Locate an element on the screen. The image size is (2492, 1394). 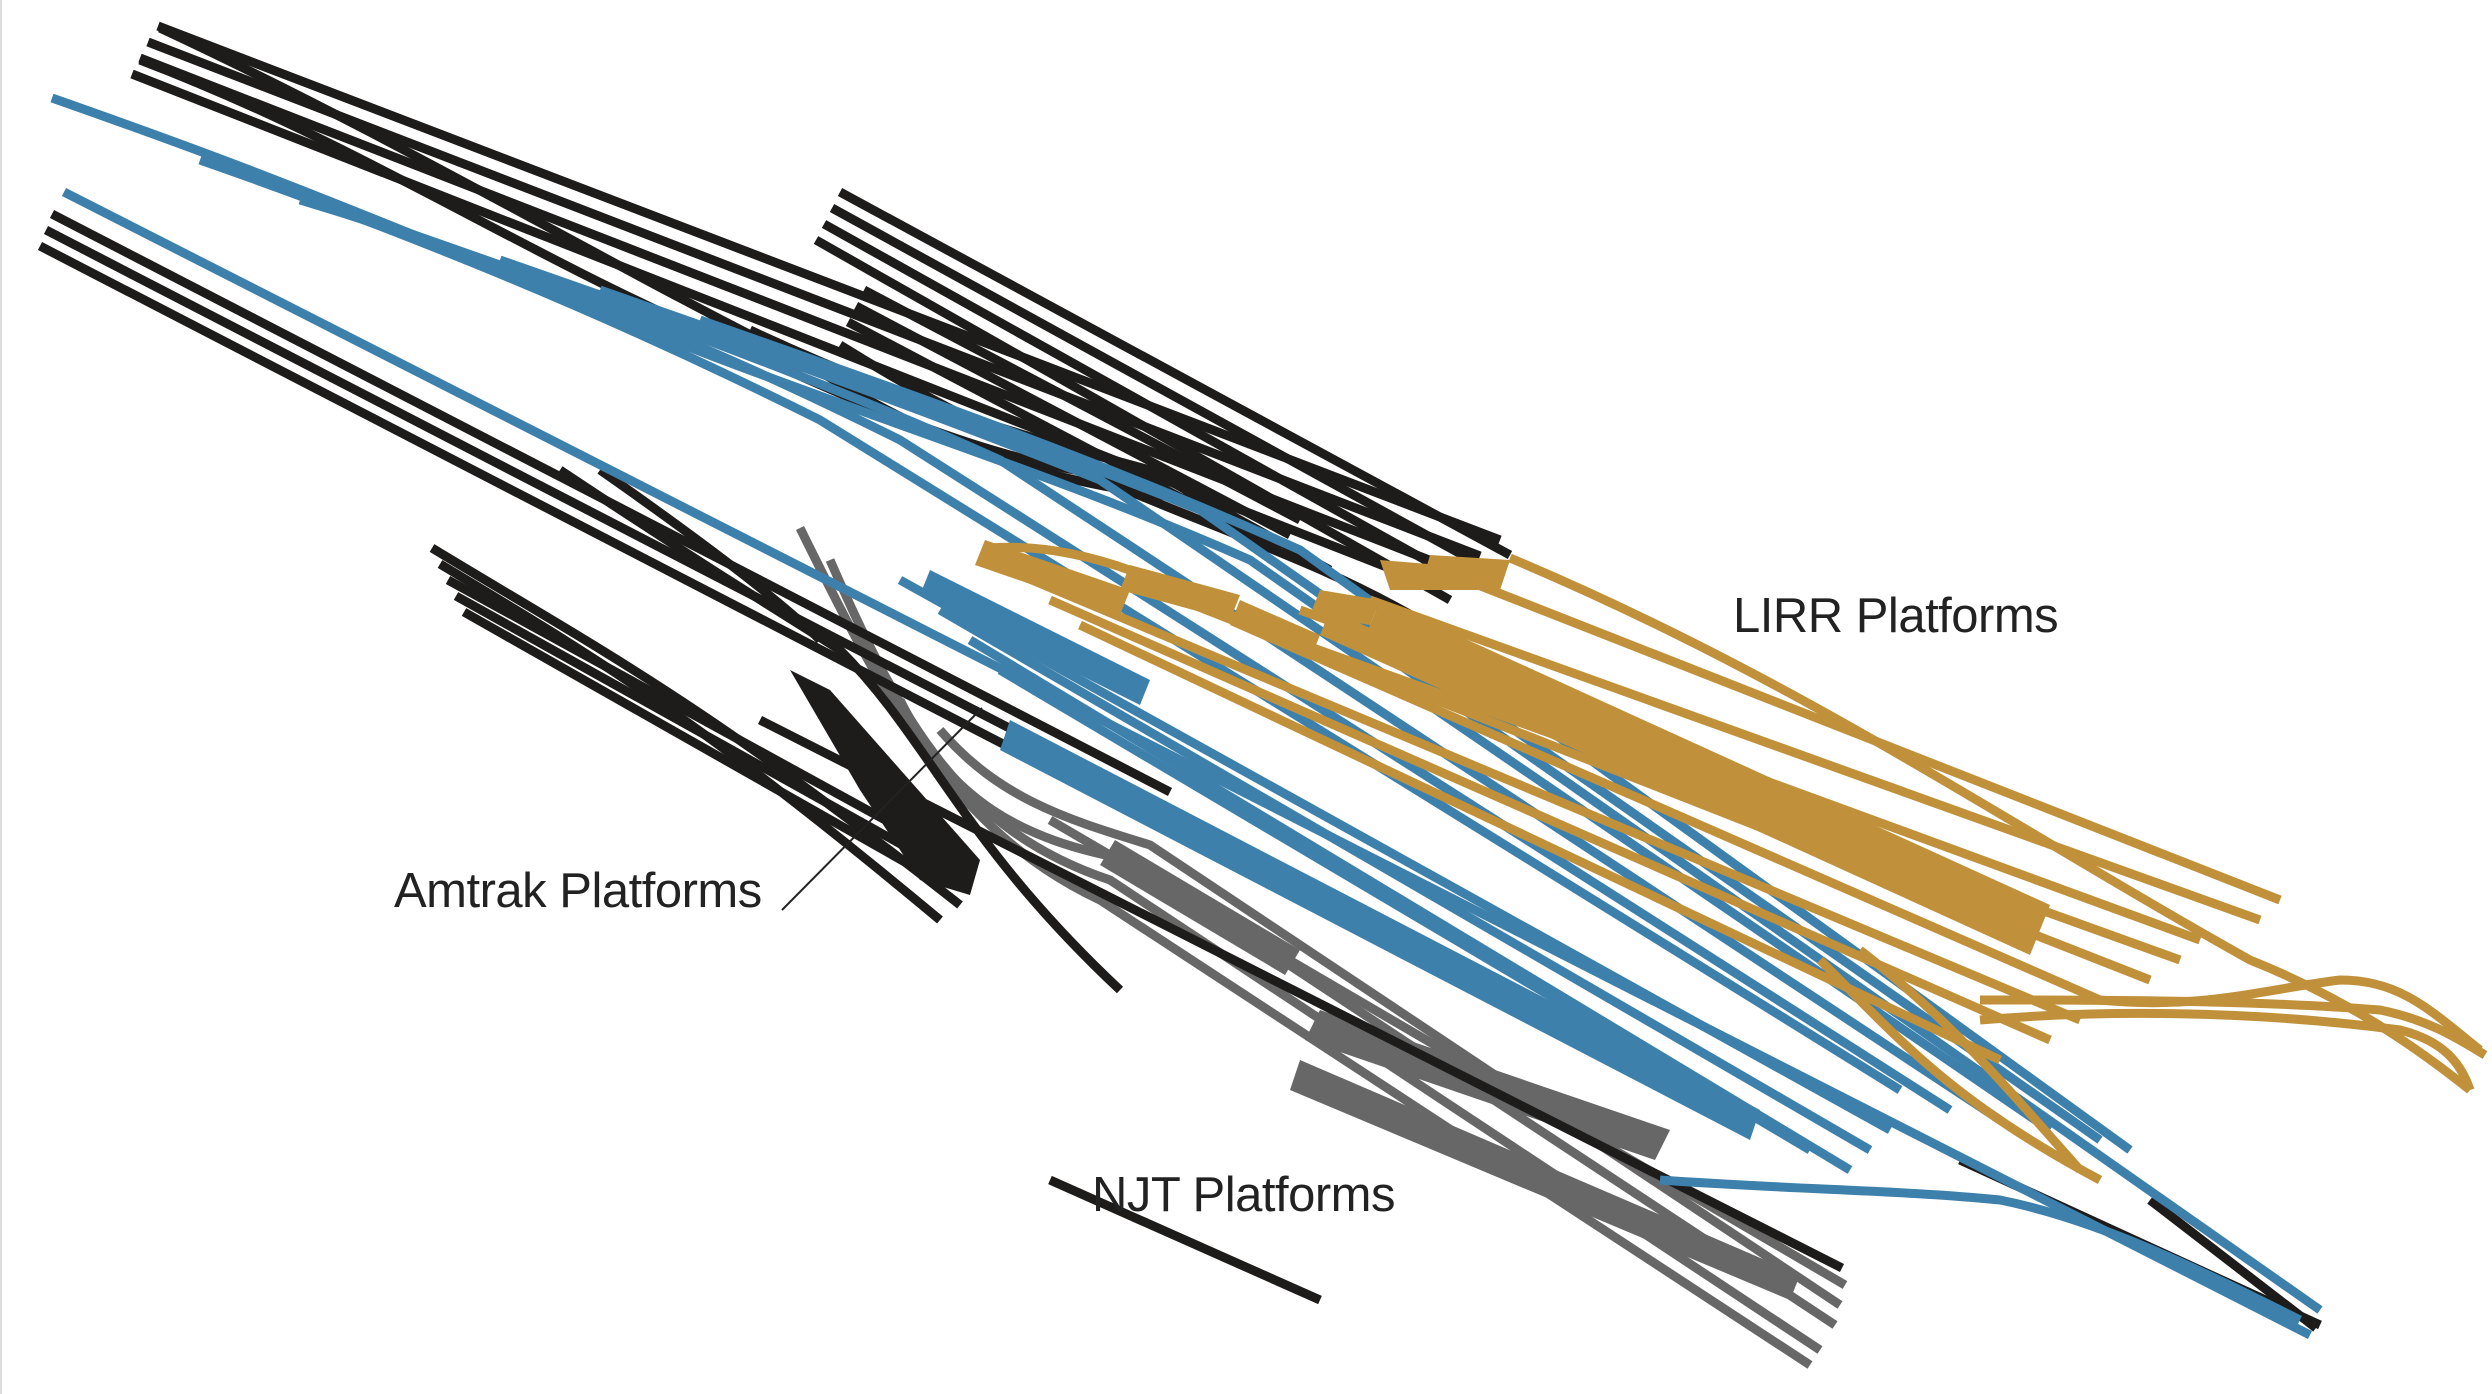
amtrak-leader-line is located at coordinates (882, 809).